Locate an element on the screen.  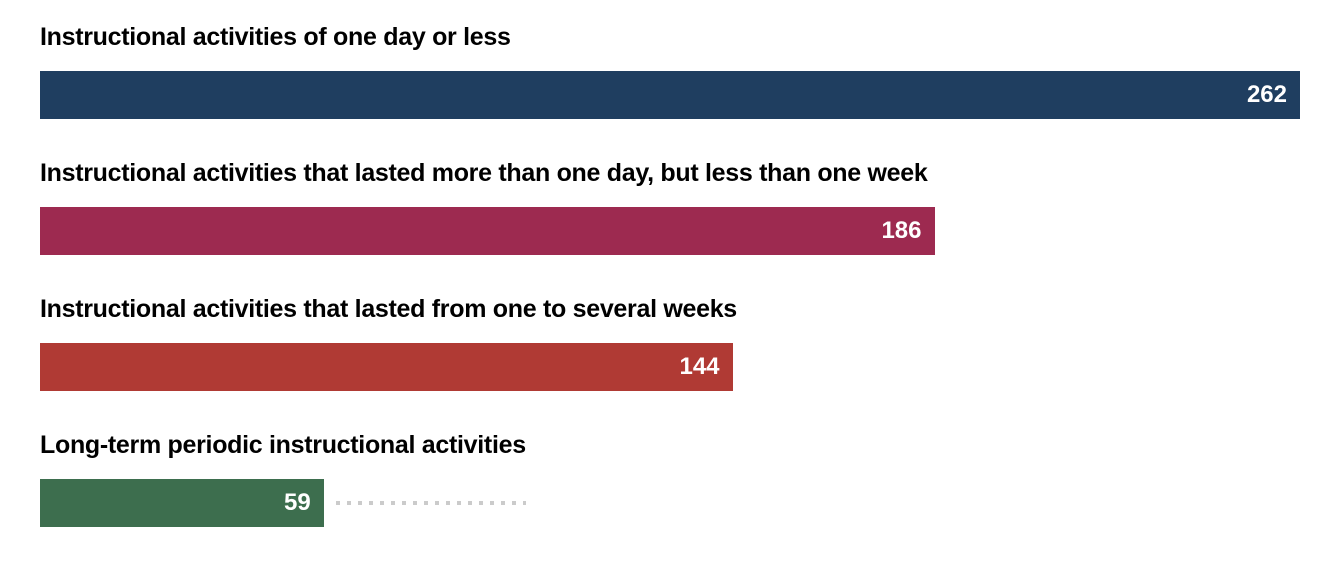
bar: 59 is located at coordinates (182, 503).